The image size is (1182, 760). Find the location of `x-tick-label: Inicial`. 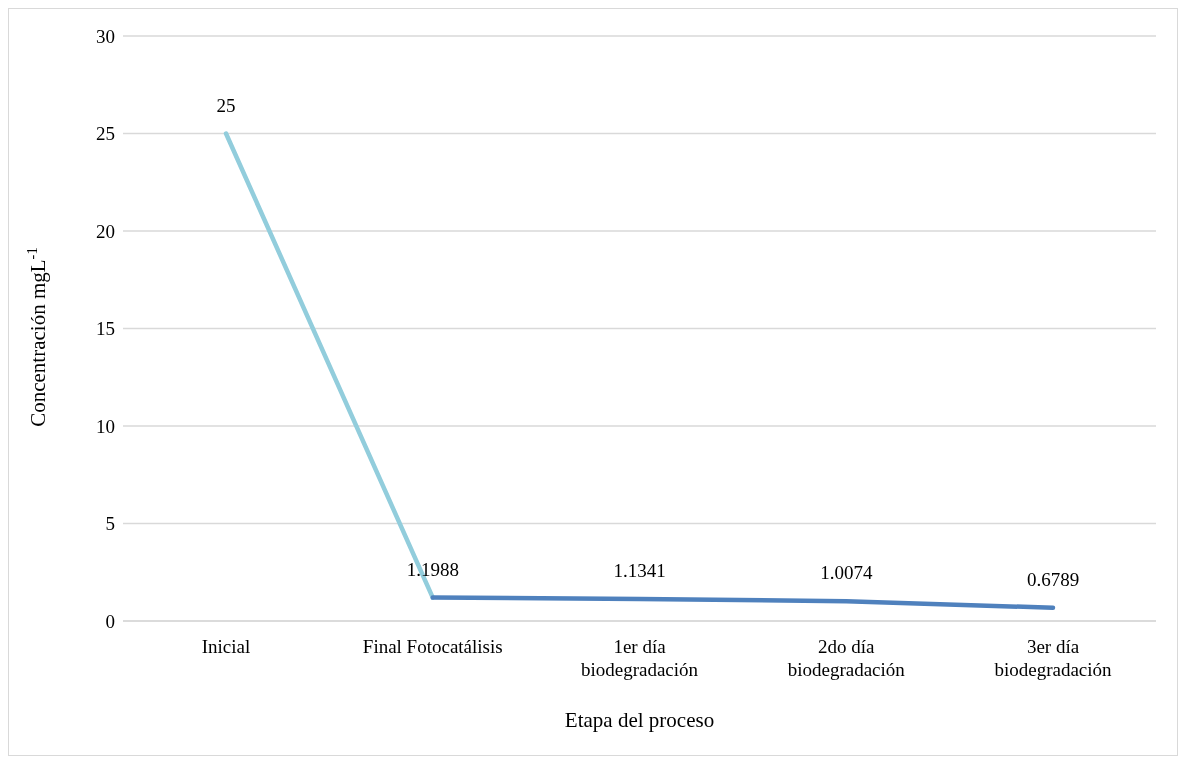

x-tick-label: Inicial is located at coordinates (226, 646).